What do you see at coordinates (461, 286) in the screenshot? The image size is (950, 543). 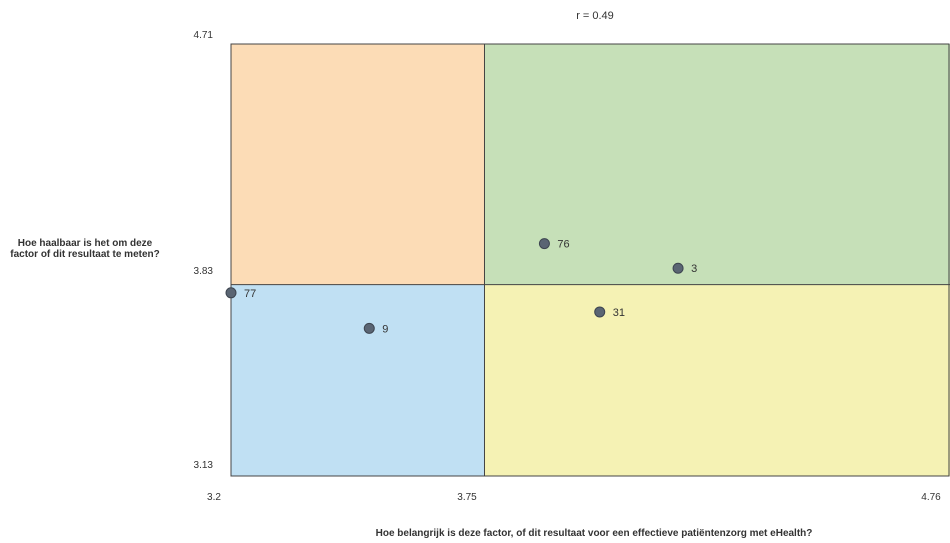 I see `points-layer: 77 9 76 3 31` at bounding box center [461, 286].